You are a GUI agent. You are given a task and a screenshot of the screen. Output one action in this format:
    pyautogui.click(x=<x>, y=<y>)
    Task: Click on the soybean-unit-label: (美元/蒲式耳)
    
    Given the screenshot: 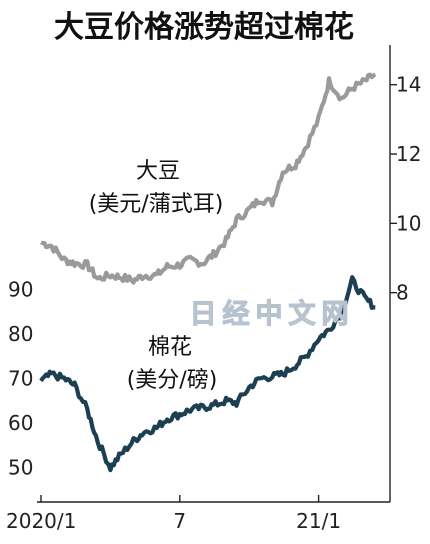 What is the action you would take?
    pyautogui.click(x=156, y=204)
    